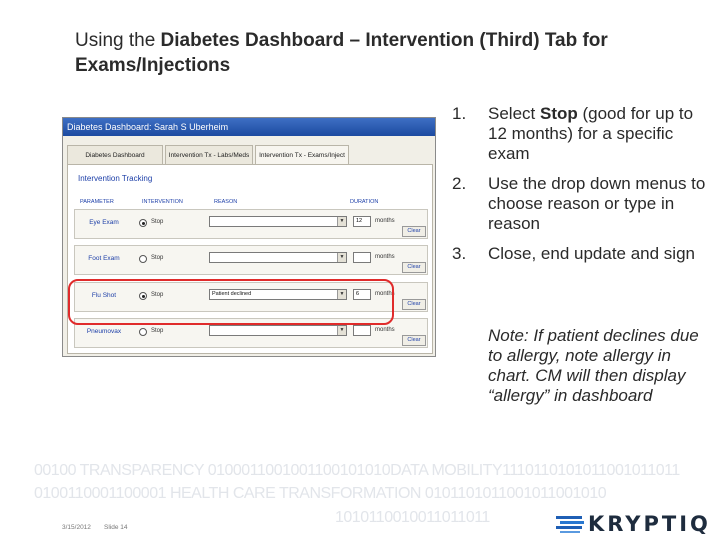 The width and height of the screenshot is (720, 540). I want to click on flu-shot-highlight, so click(231, 302).